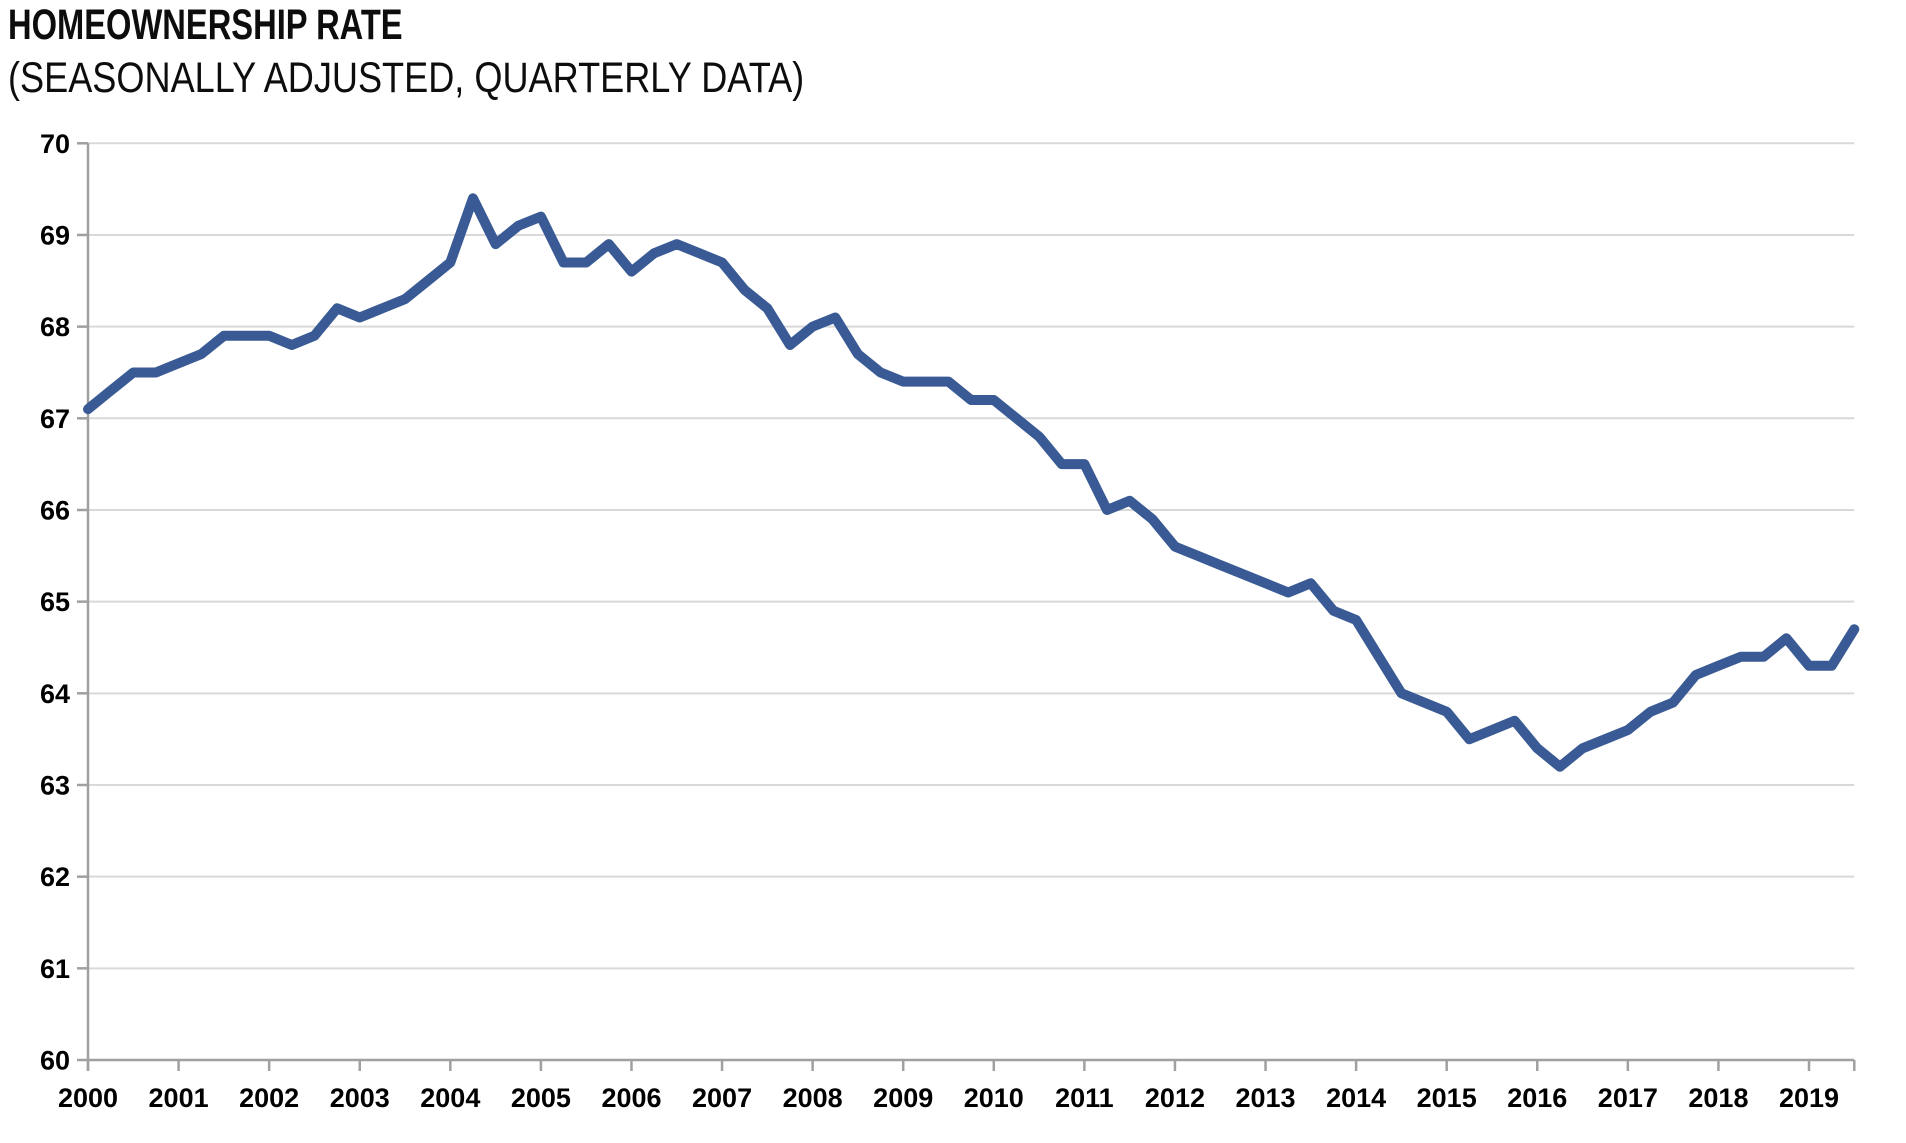  Describe the element at coordinates (1084, 1098) in the screenshot. I see `x-tick-label: 2011` at that location.